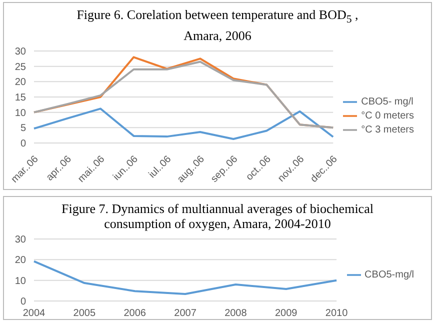 Image resolution: width=441 pixels, height=333 pixels. What do you see at coordinates (217, 215) in the screenshot?
I see `chart-title: Figure 7. Dynamics of multiannual averages of biochemical consumption of oxygen, Amara, 2004-2010` at bounding box center [217, 215].